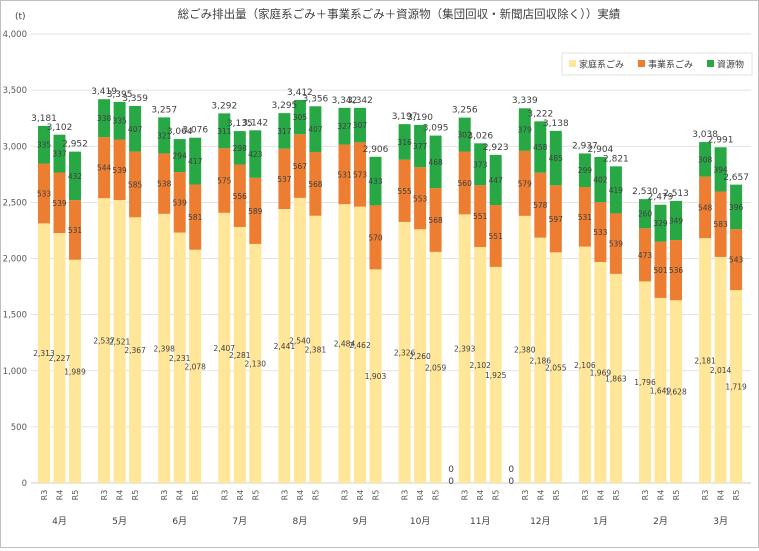  Describe the element at coordinates (705, 207) in the screenshot. I see `data-label-jigyo: 548` at that location.